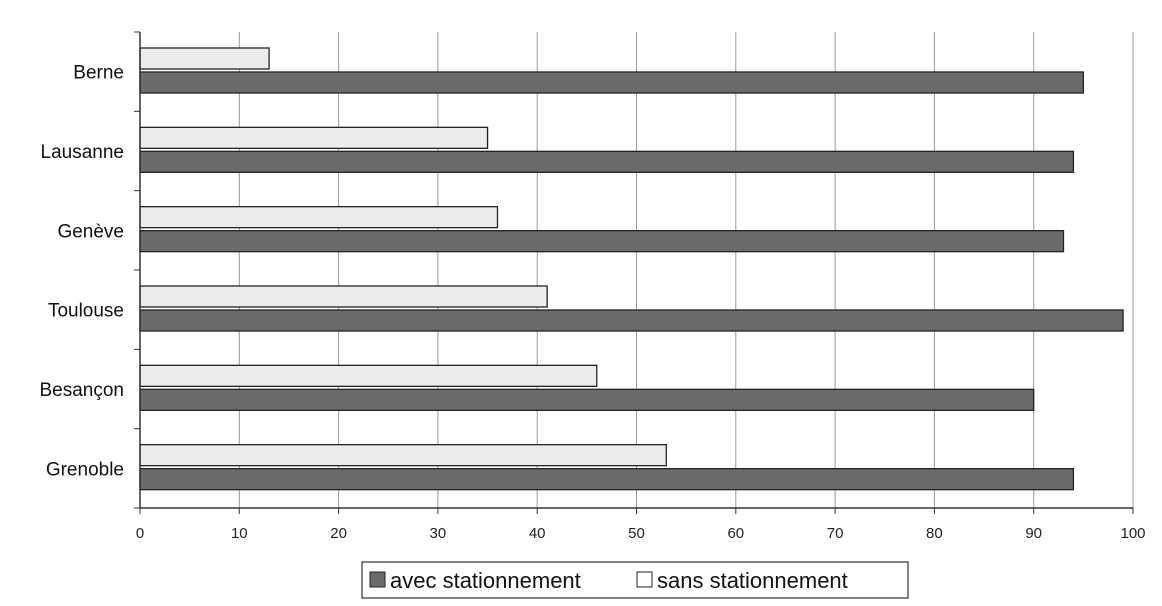 This screenshot has width=1162, height=606. Describe the element at coordinates (86, 311) in the screenshot. I see `category-label: Toulouse` at that location.